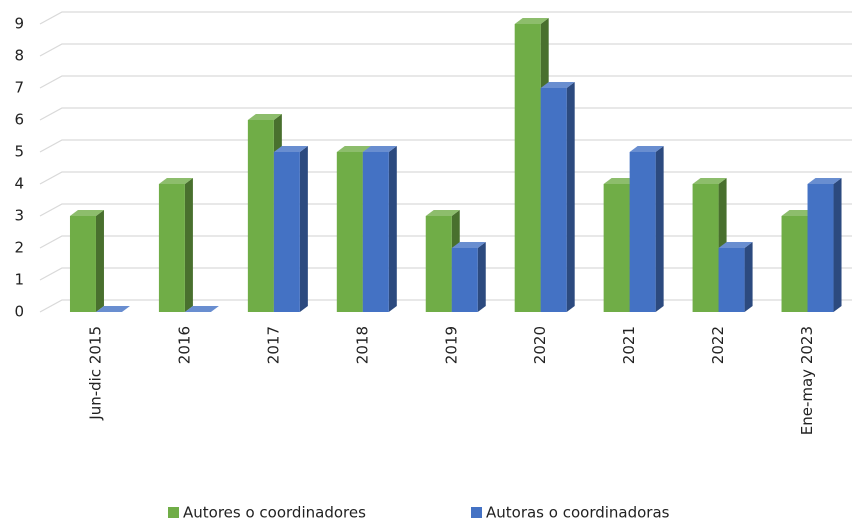 Image resolution: width=853 pixels, height=527 pixels. I want to click on y-tick-label: 6, so click(19, 120).